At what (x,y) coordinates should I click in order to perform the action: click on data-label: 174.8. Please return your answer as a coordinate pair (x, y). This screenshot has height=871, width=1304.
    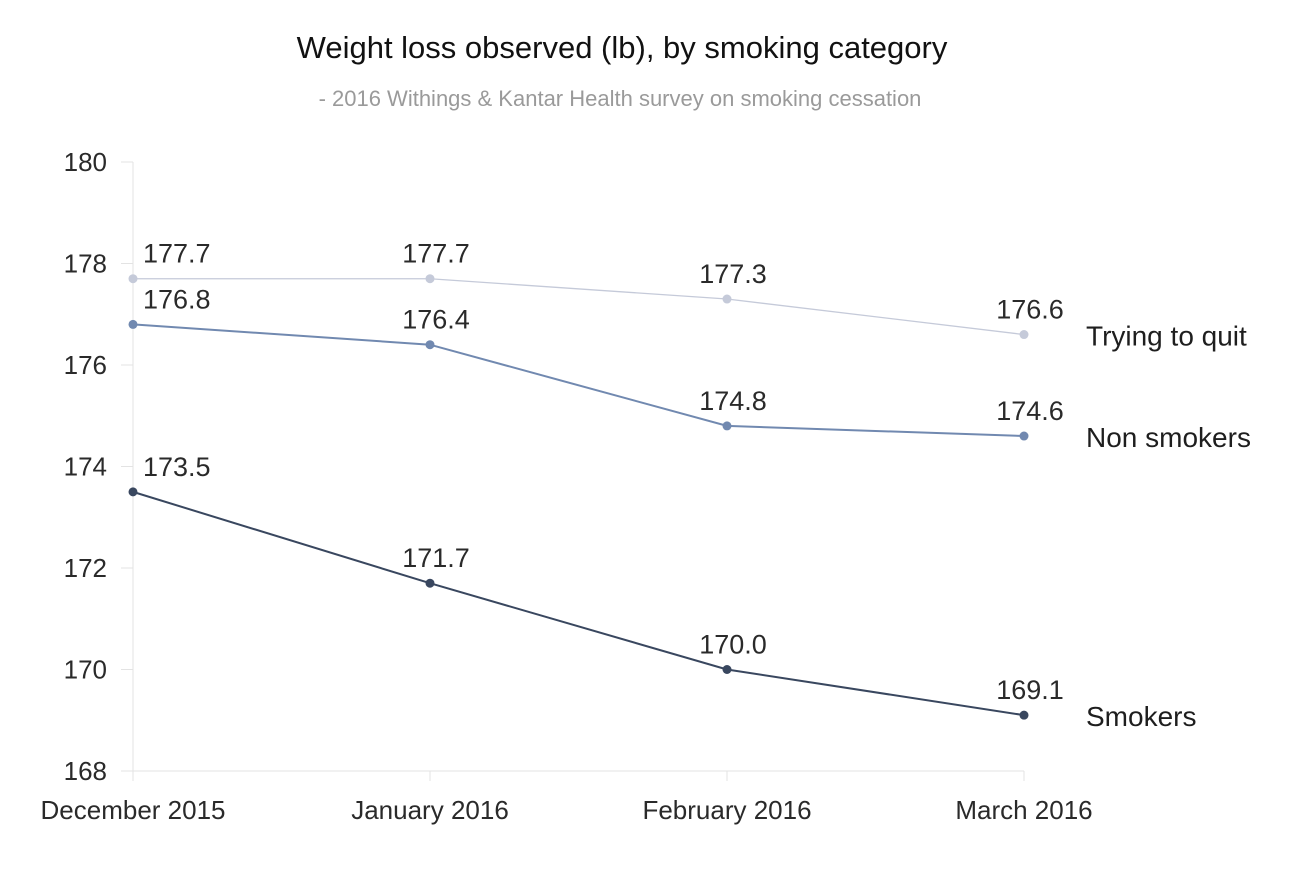
    Looking at the image, I should click on (733, 401).